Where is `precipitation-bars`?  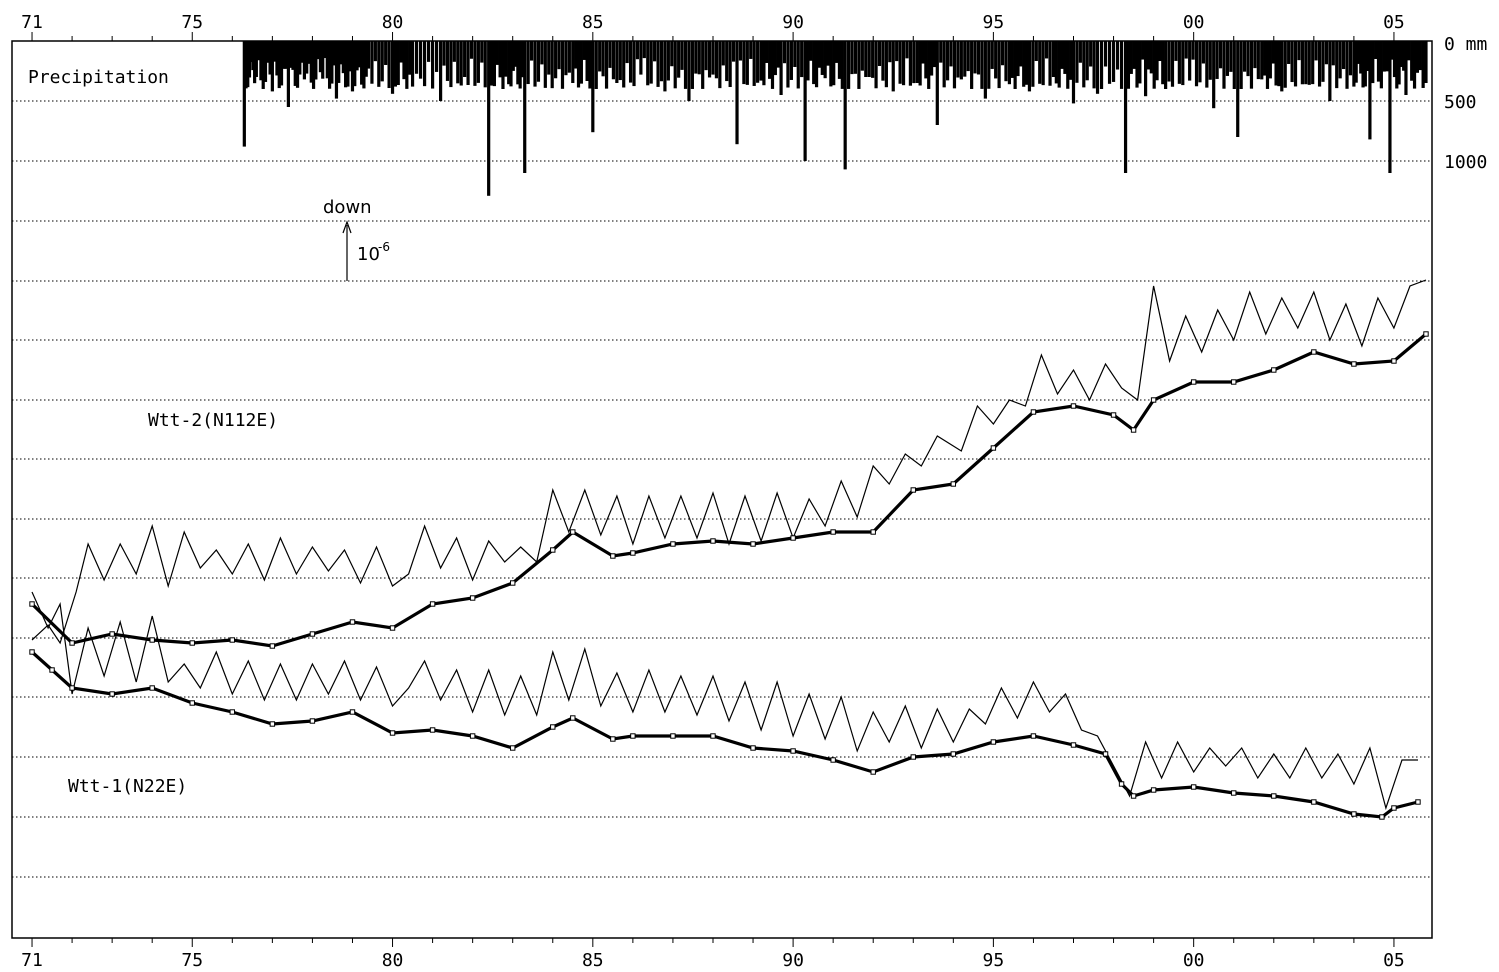
precipitation-bars is located at coordinates (835, 118).